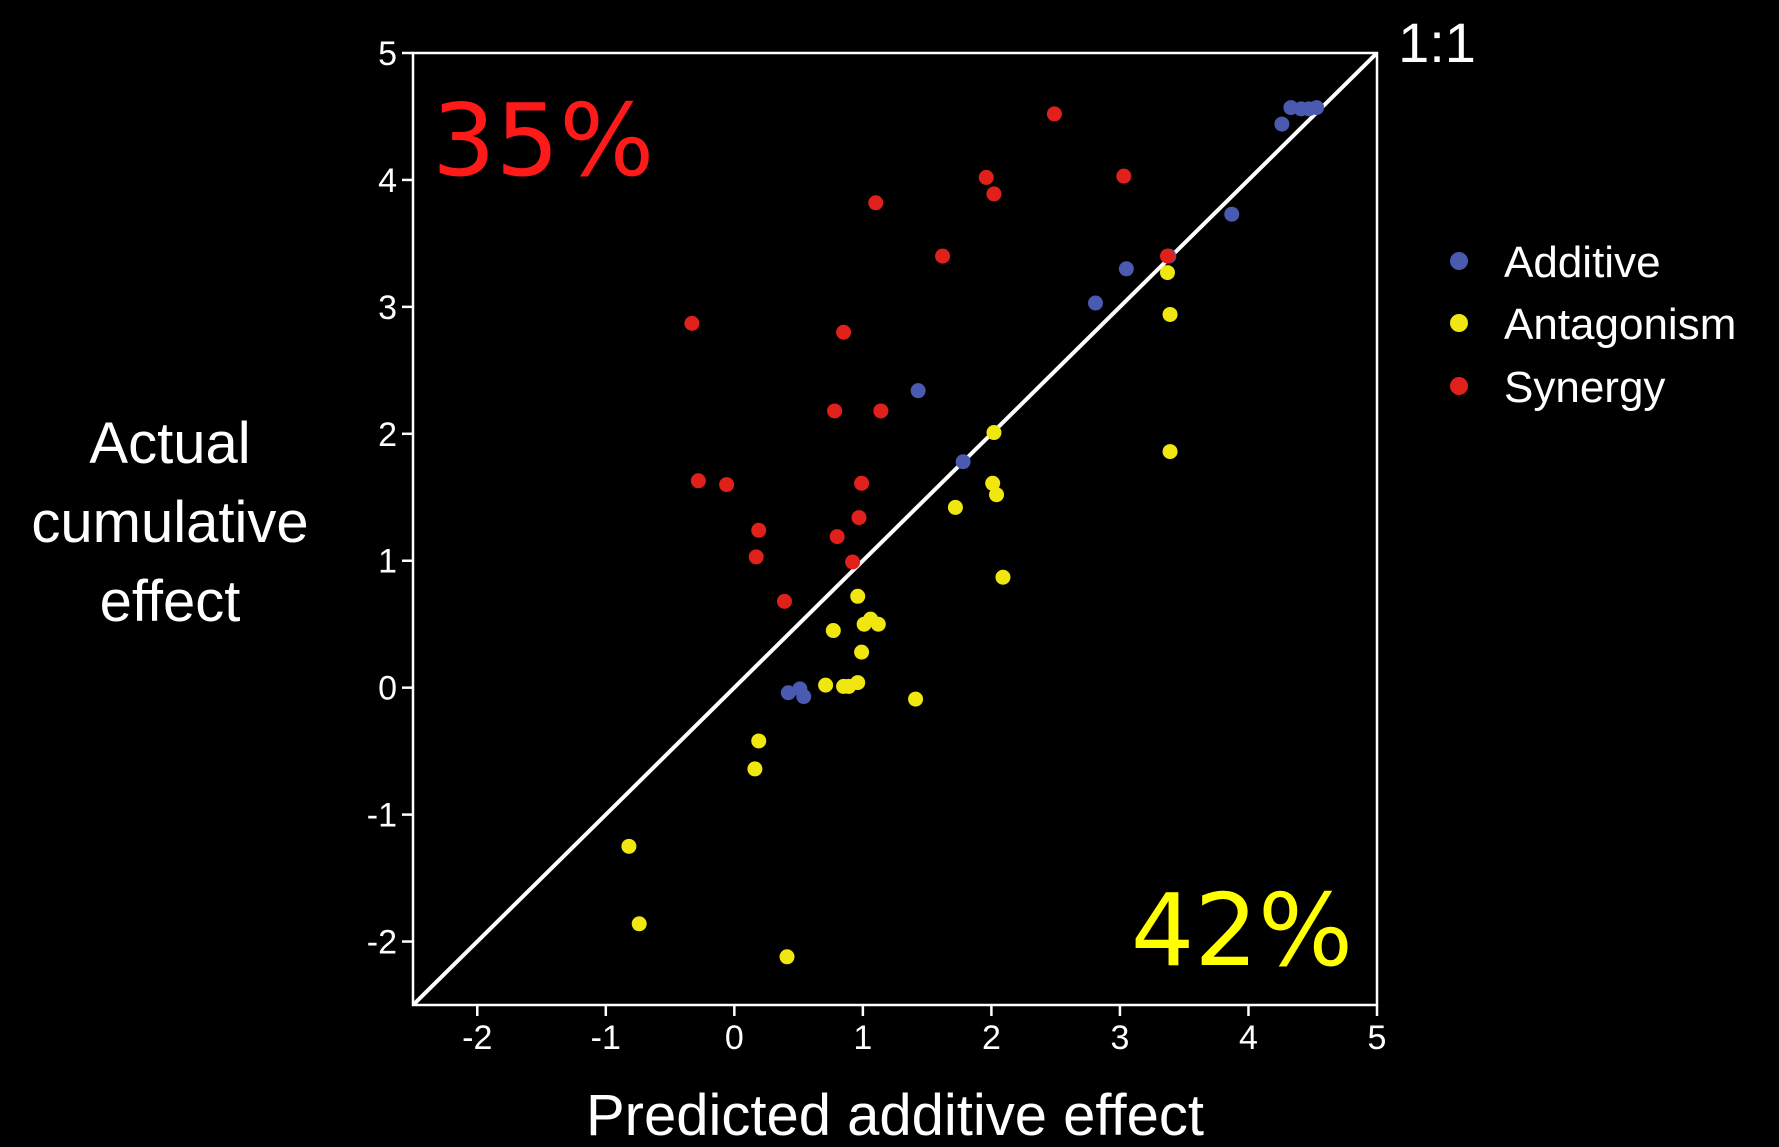  What do you see at coordinates (1242, 930) in the screenshot?
I see `percent-annotation: 42%` at bounding box center [1242, 930].